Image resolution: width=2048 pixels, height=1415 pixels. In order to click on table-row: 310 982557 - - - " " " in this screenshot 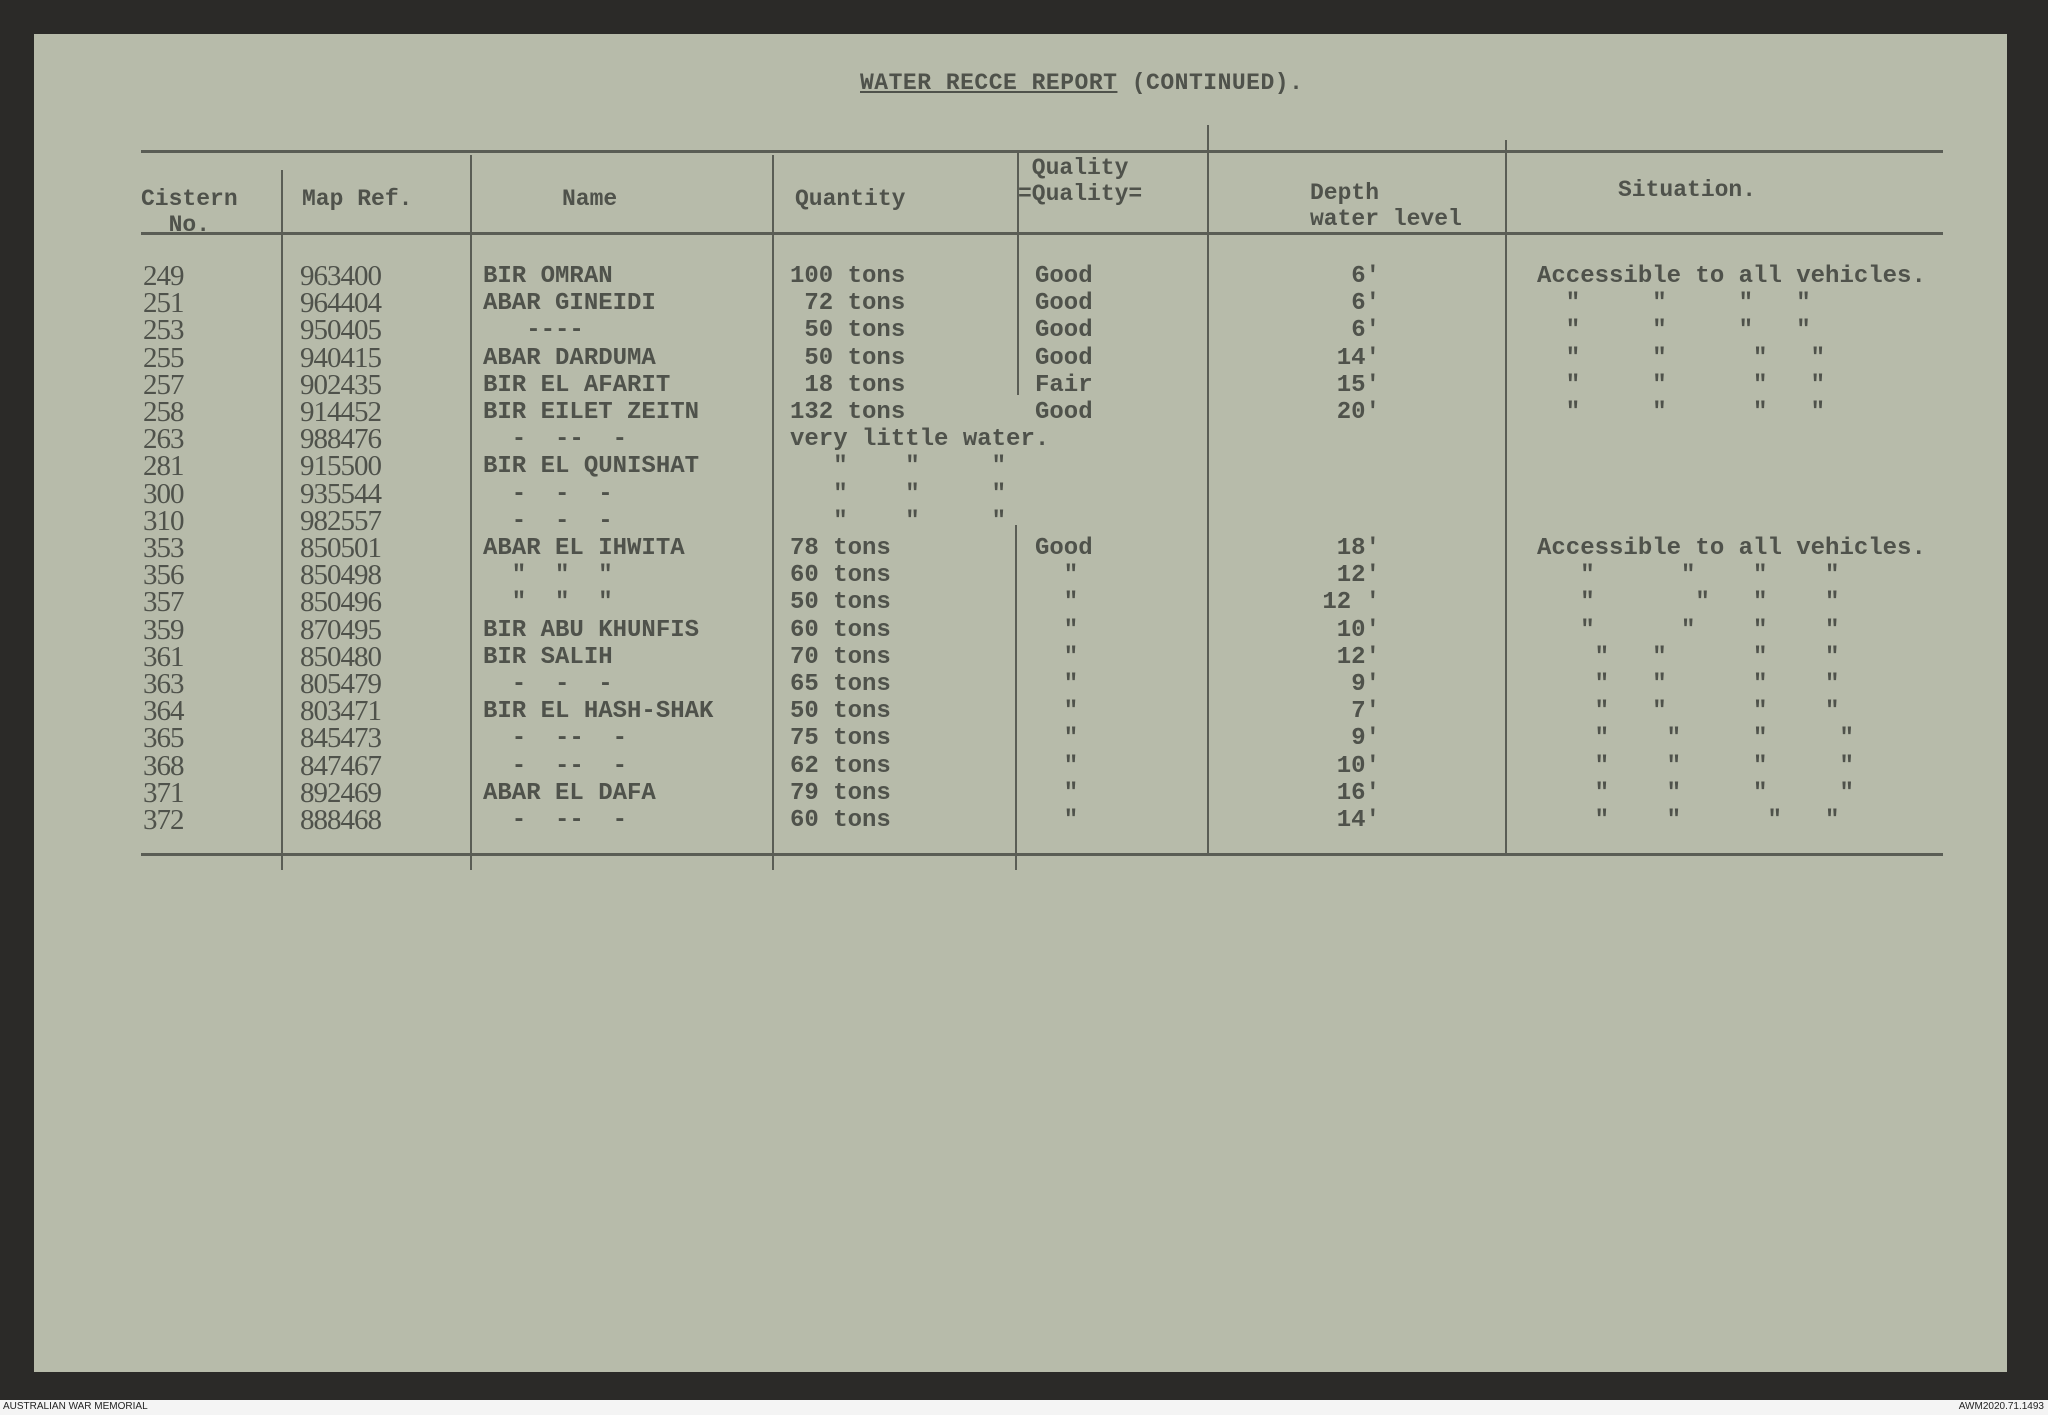, I will do `click(1024, 520)`.